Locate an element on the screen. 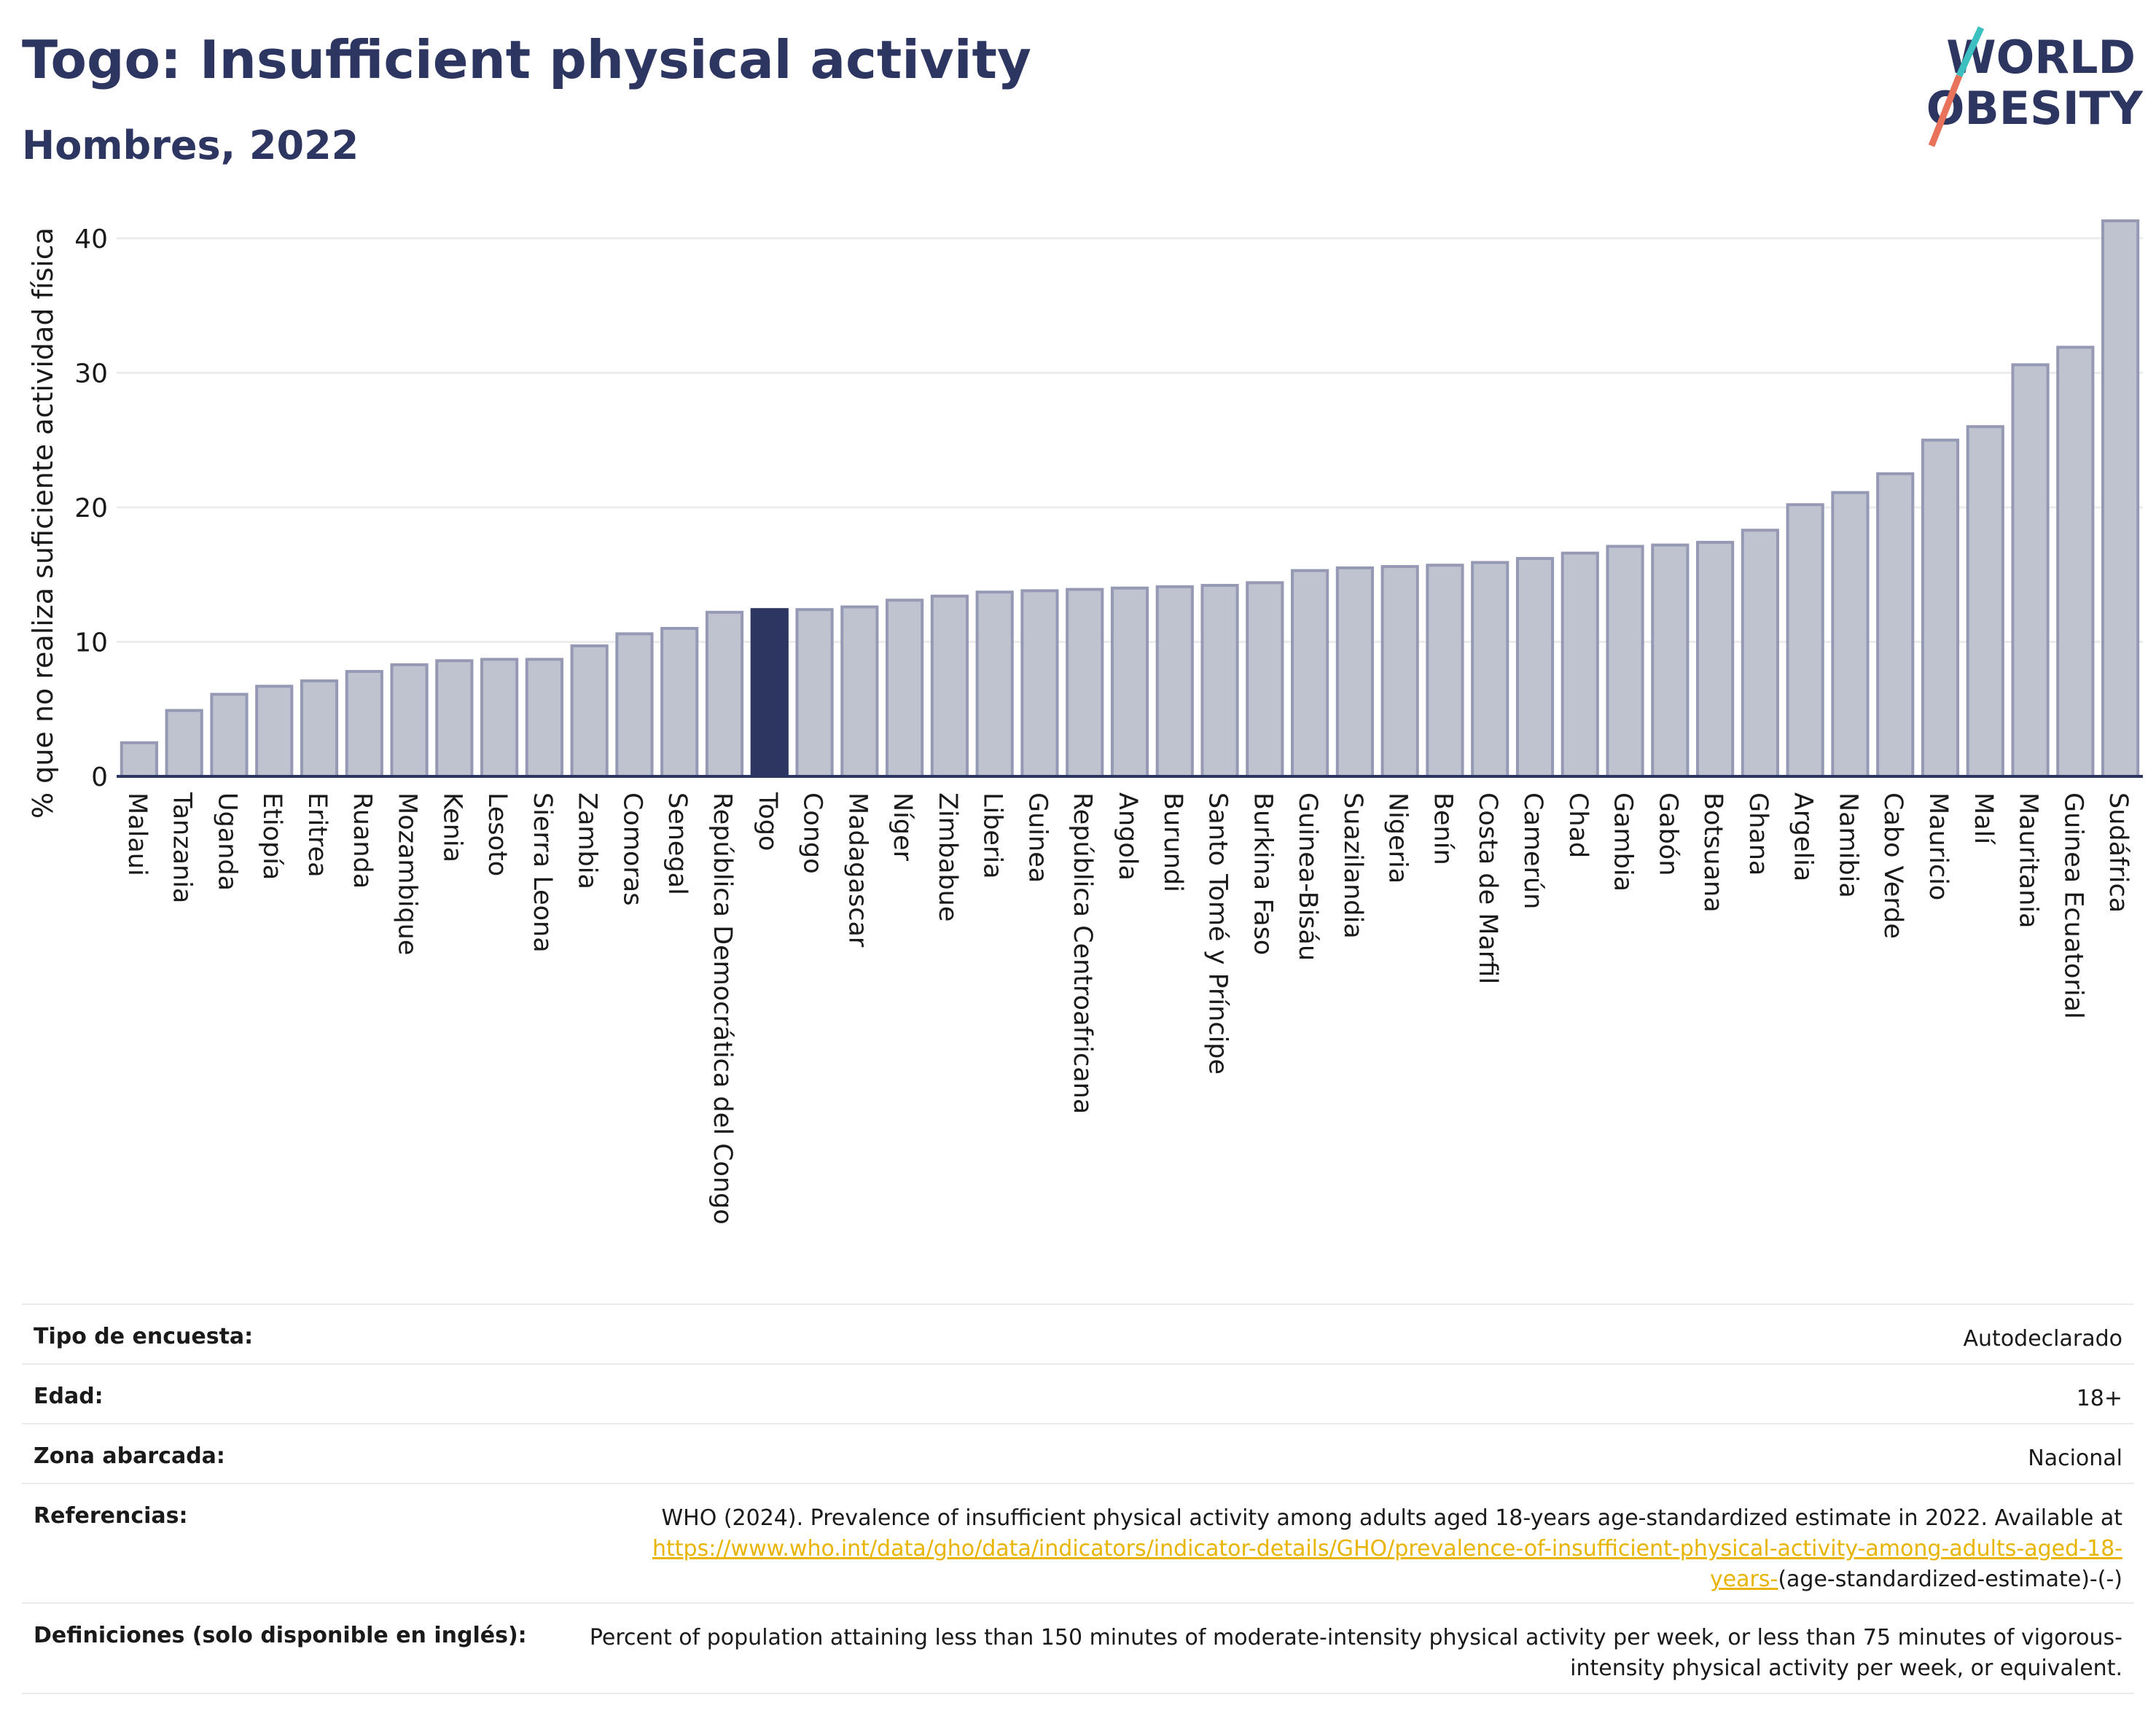 The image size is (2156, 1735). bar-Zambia is located at coordinates (590, 711).